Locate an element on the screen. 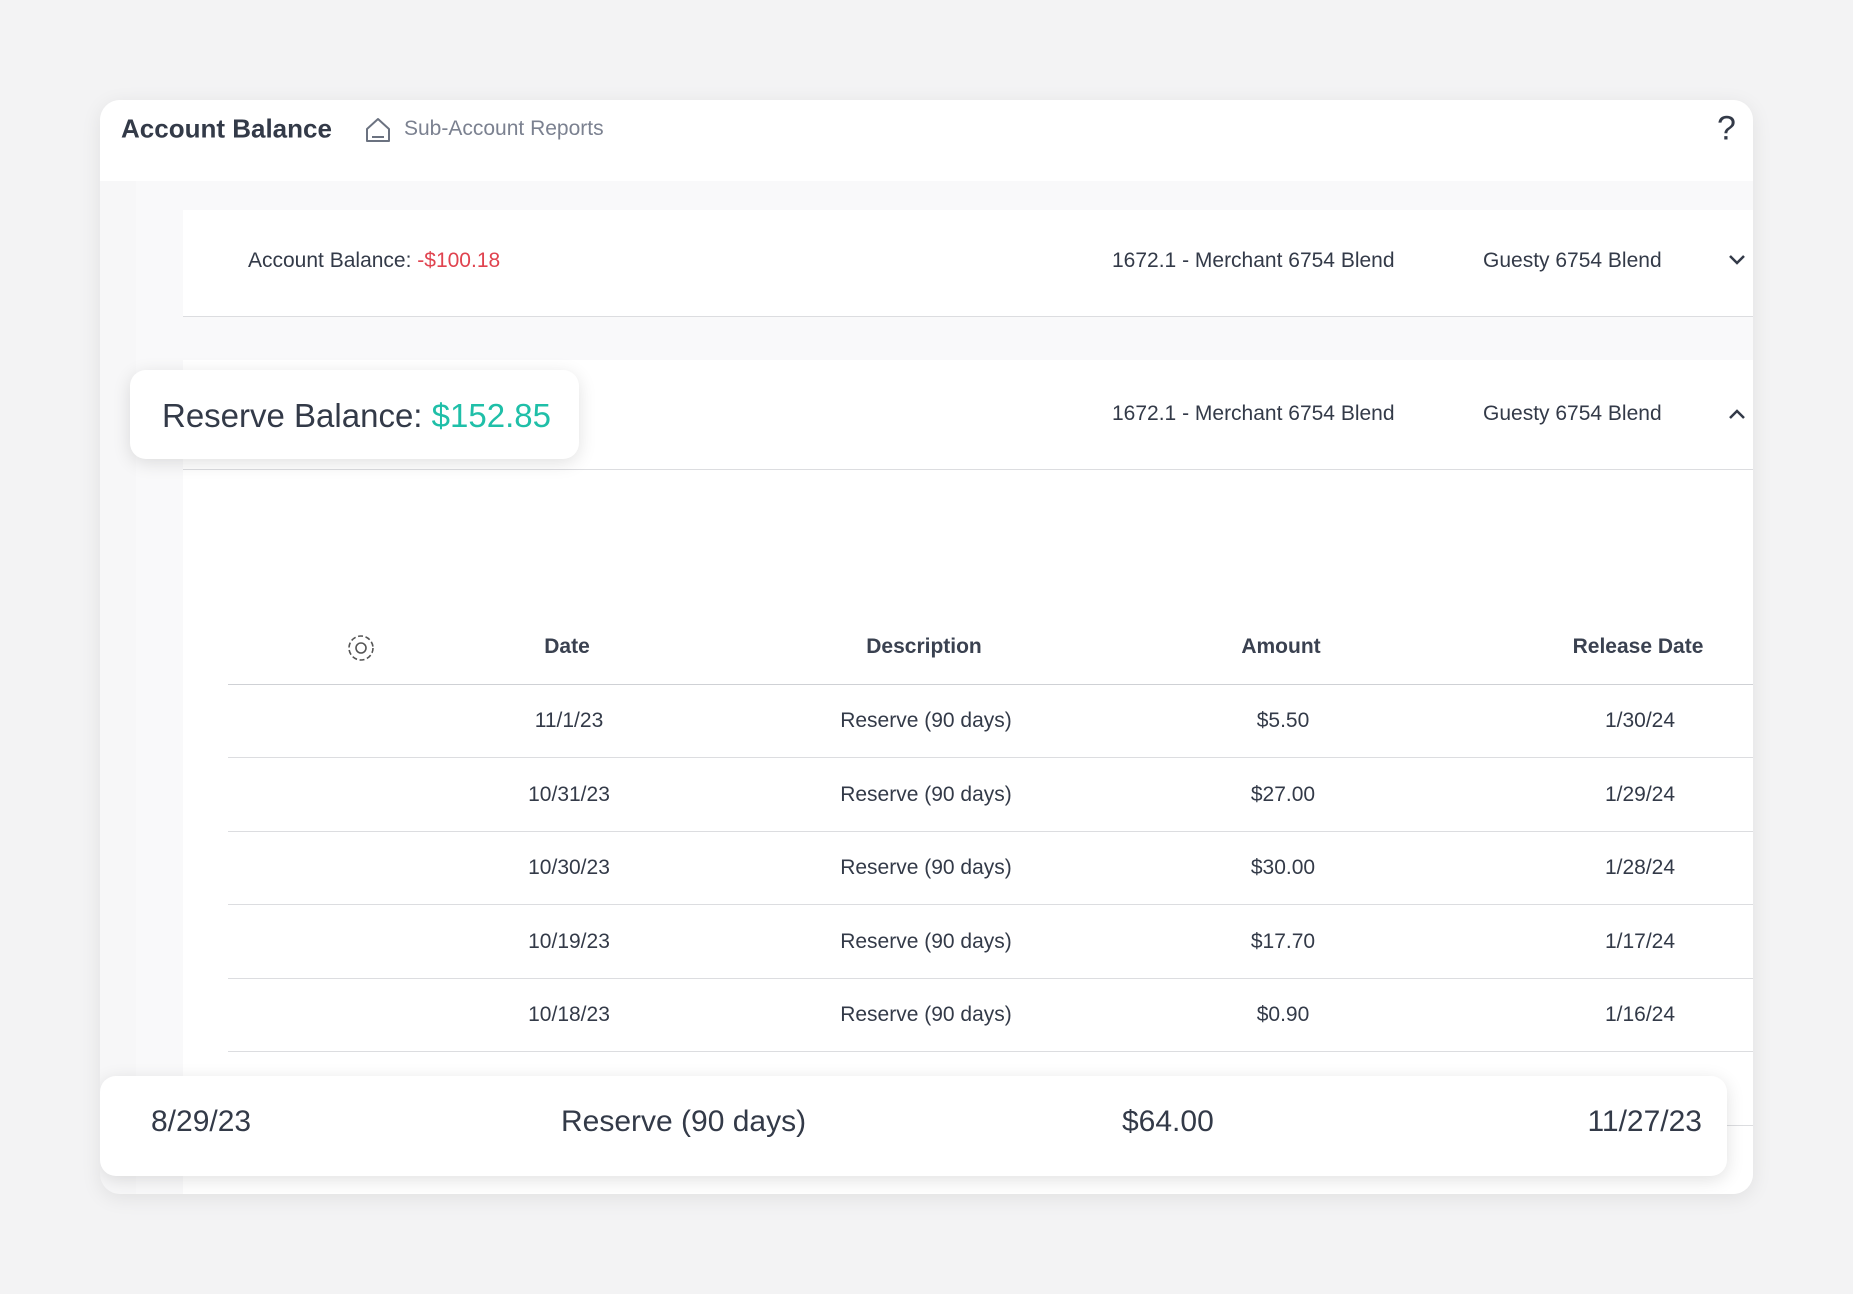 This screenshot has width=1853, height=1294. account-label: Account Balance: -$100.18 is located at coordinates (374, 261).